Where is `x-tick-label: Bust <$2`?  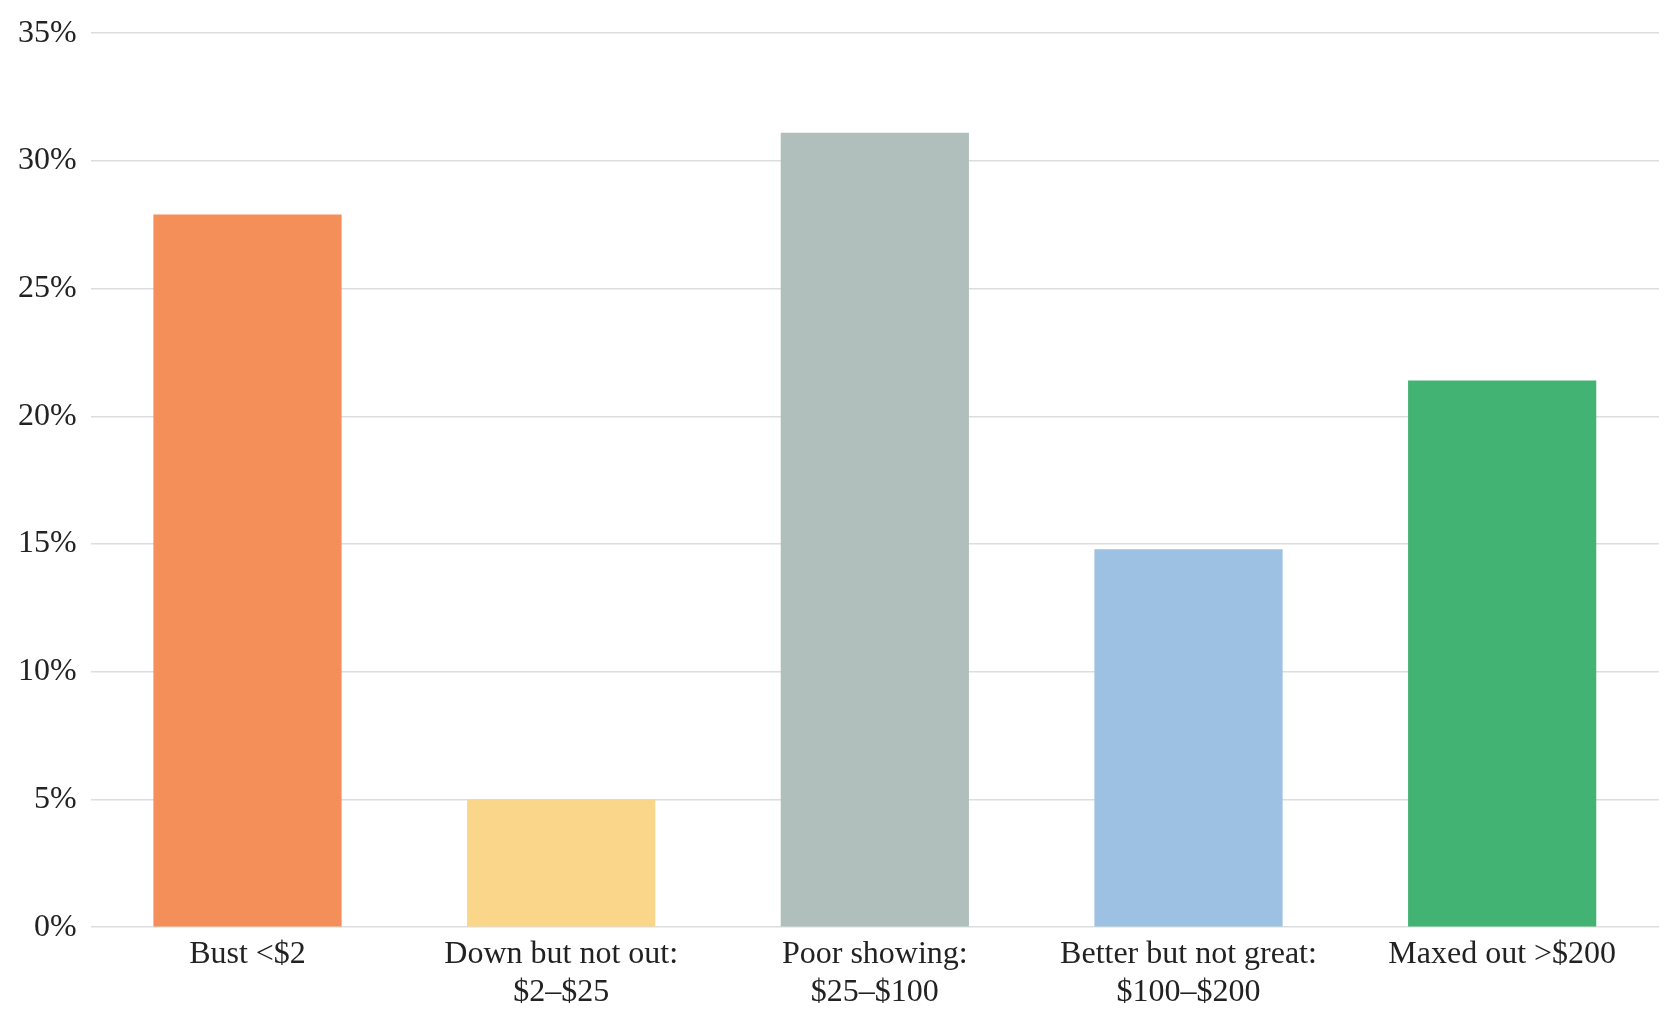 x-tick-label: Bust <$2 is located at coordinates (247, 951).